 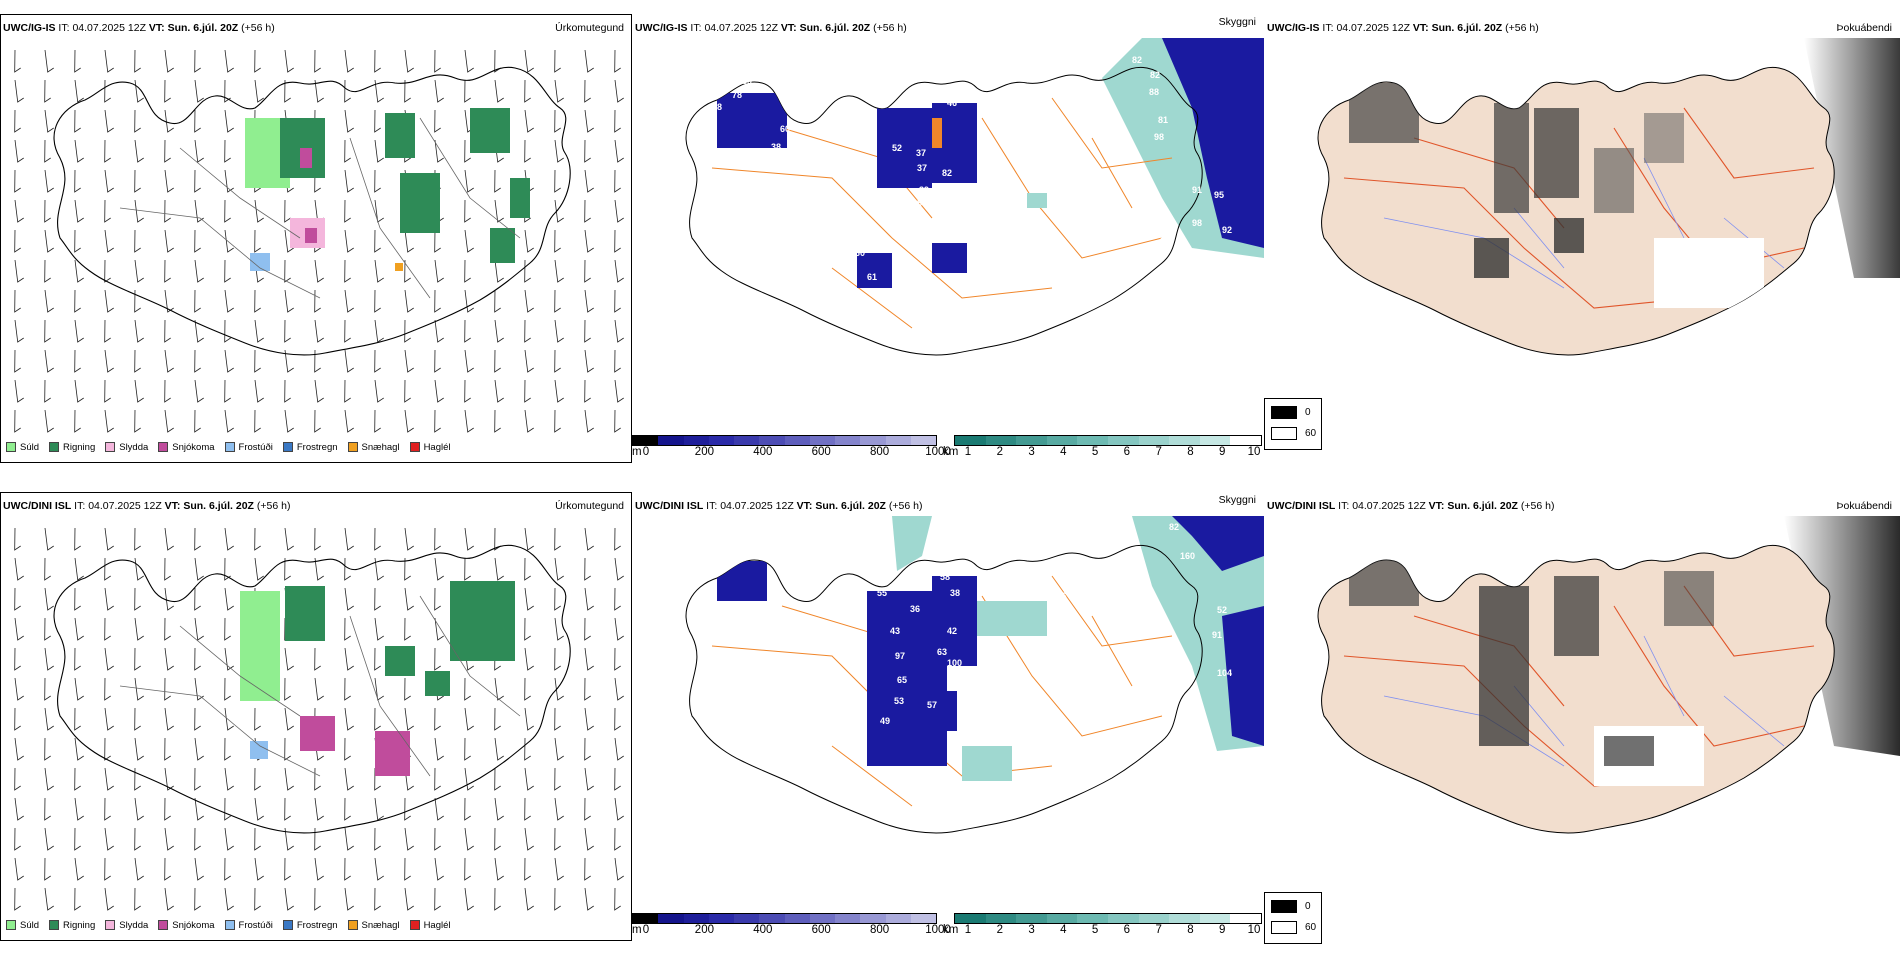 I want to click on legend-swatch, so click(x=287, y=447).